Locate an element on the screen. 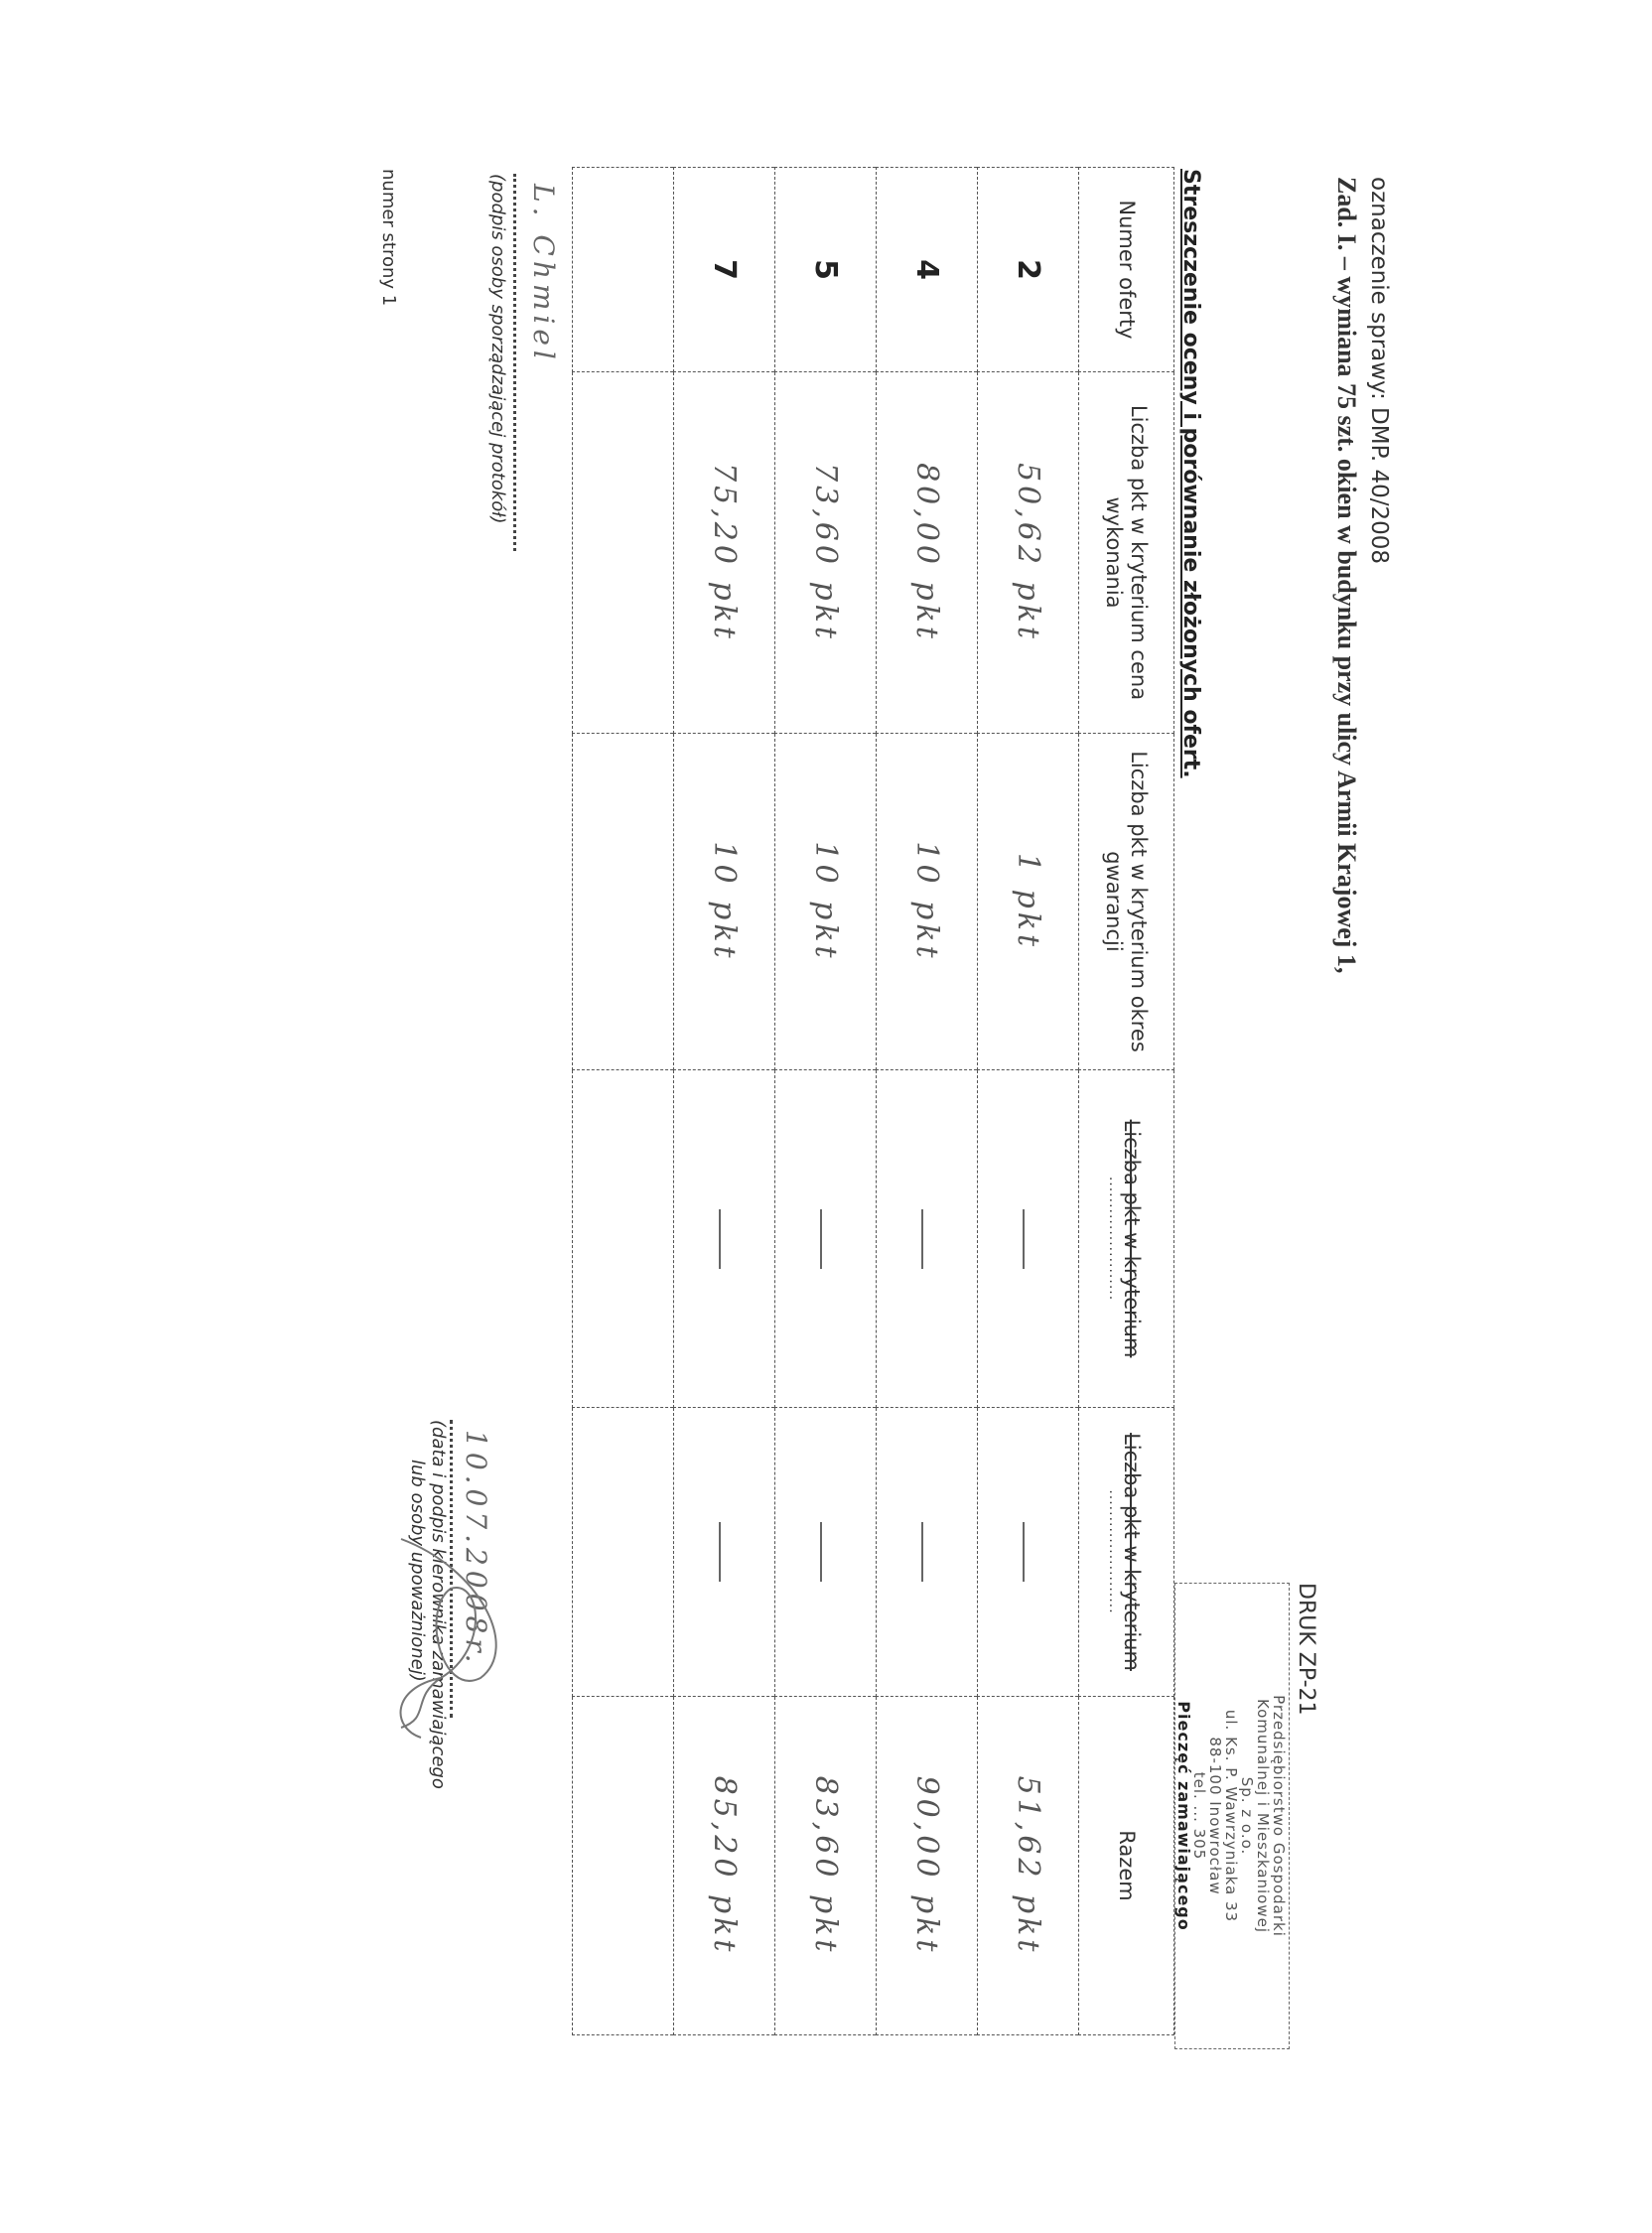 This screenshot has width=1652, height=2233. case-reference: oznaczenie sprawy: DMP. 40/2008 is located at coordinates (1379, 371).